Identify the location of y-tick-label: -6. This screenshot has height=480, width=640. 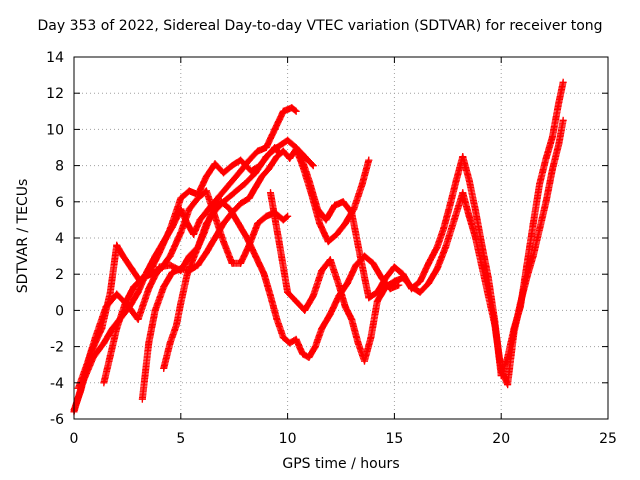
(57, 420).